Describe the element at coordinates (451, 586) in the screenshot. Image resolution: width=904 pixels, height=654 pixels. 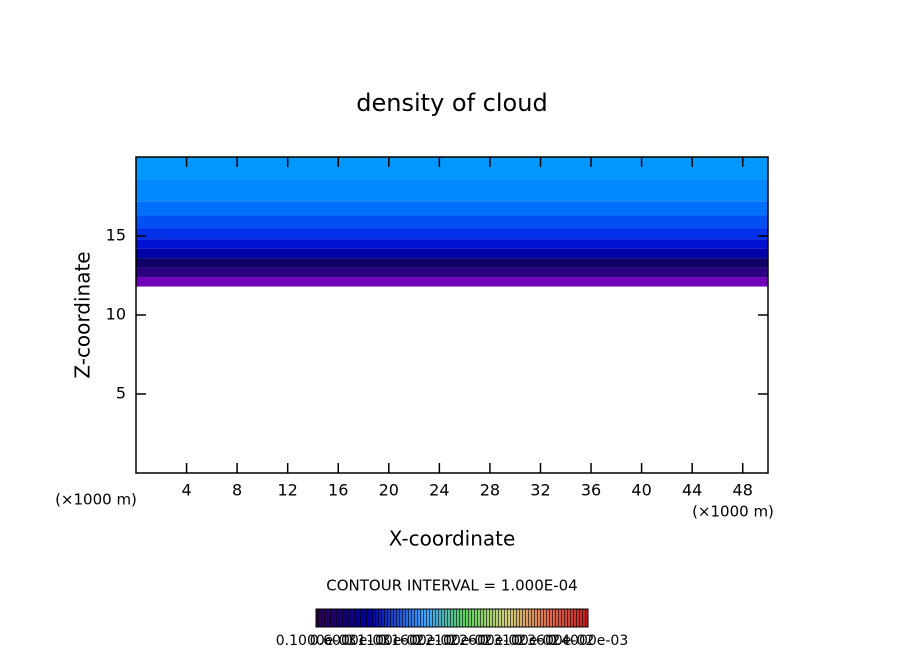
I see `contour-interval: CONTOUR INTERVAL = 1.000E-04` at that location.